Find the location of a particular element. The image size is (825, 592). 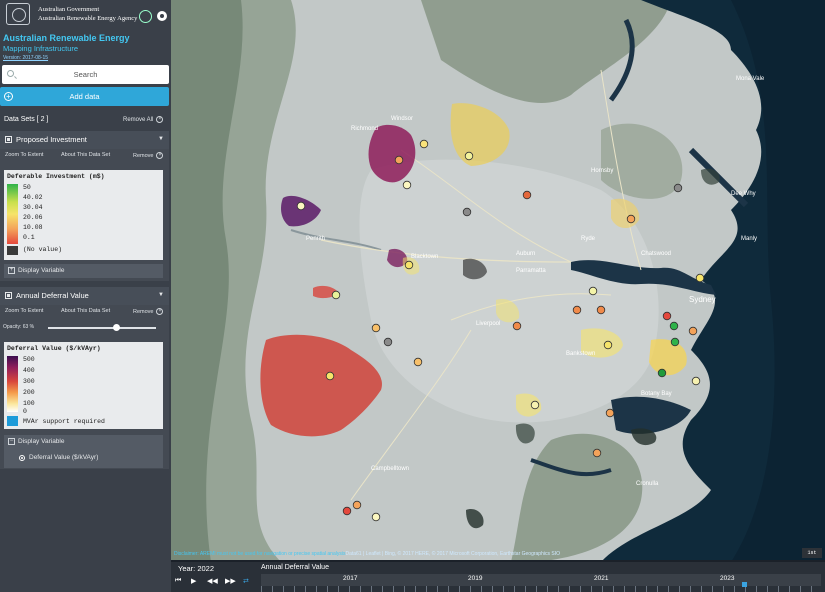

legend-title: Deferral Value ($/kVAyr) is located at coordinates (54, 348).